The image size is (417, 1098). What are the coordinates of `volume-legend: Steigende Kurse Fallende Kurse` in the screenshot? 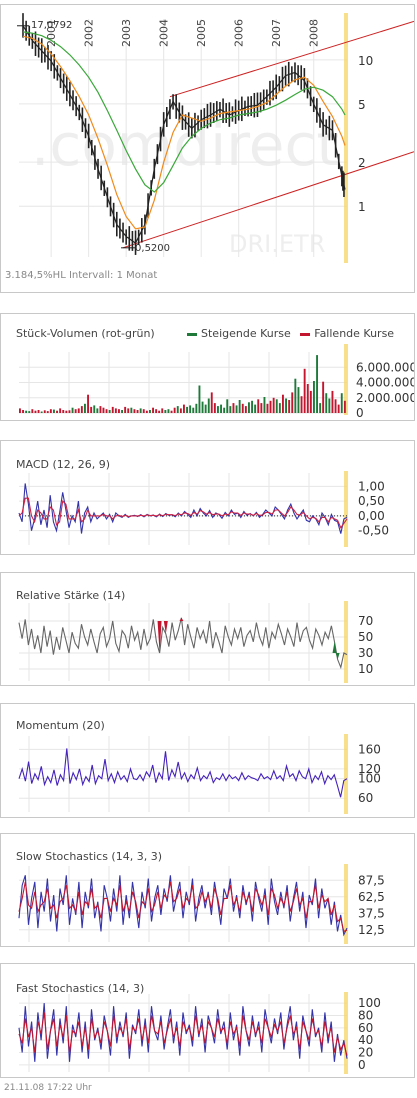 It's located at (290, 333).